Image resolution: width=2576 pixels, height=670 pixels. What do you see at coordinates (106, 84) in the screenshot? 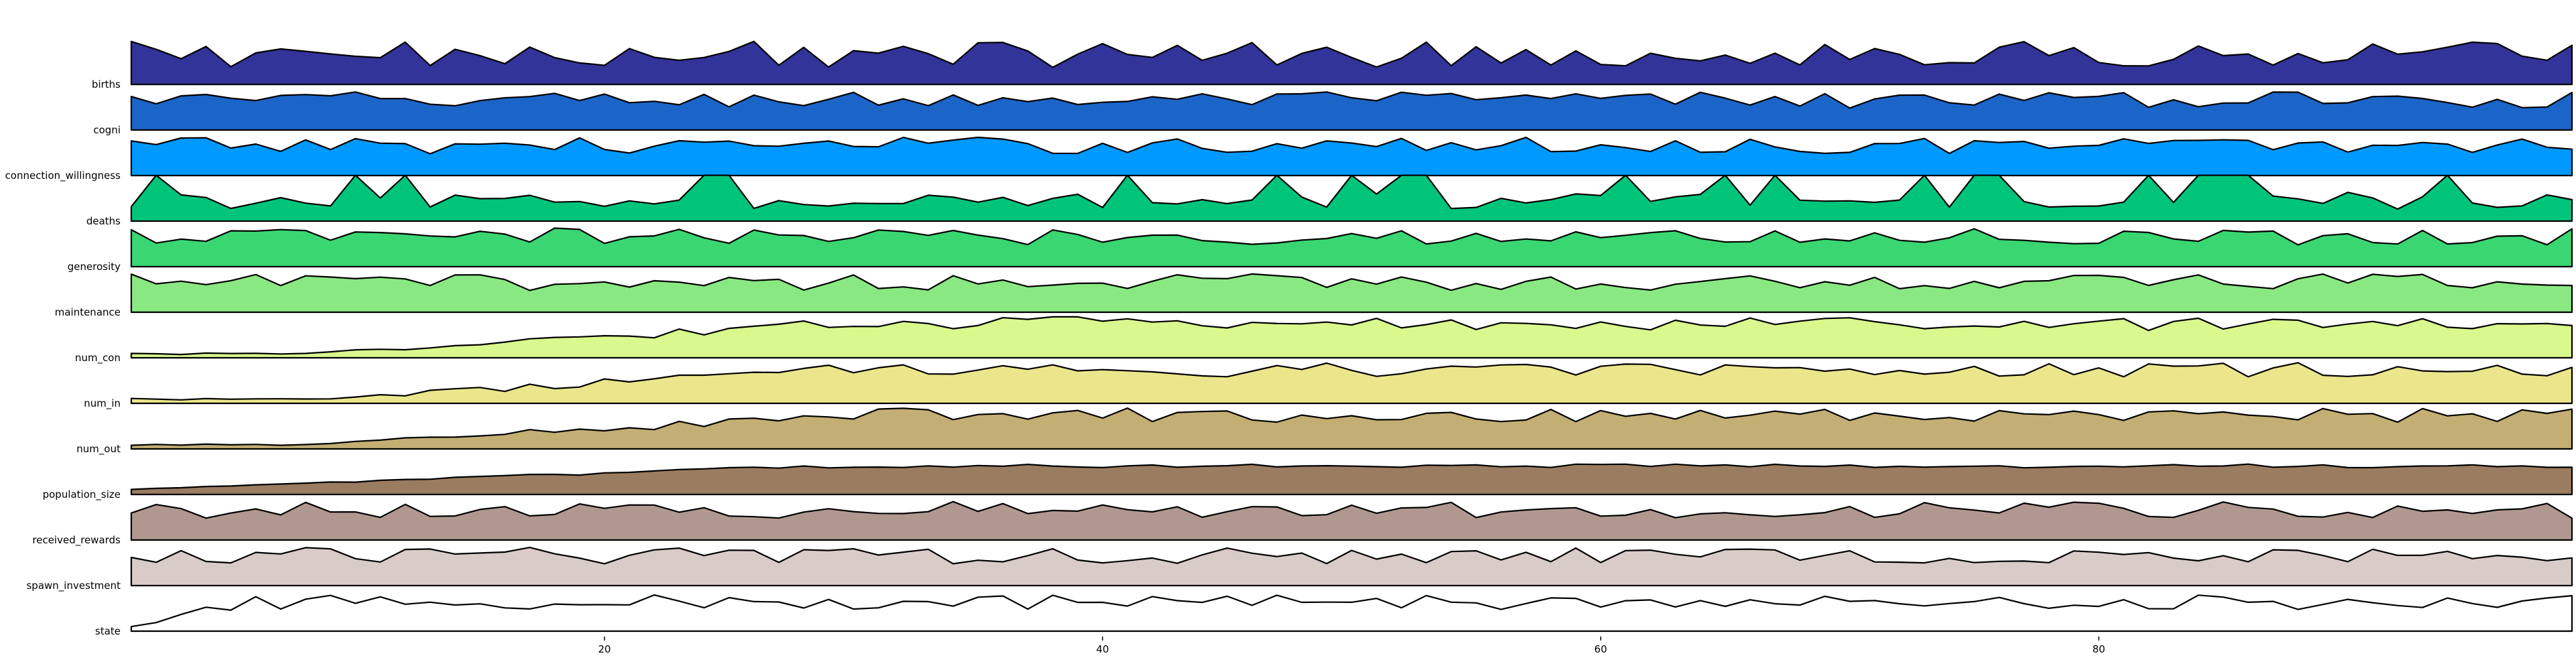
I see `row-label-births: births` at bounding box center [106, 84].